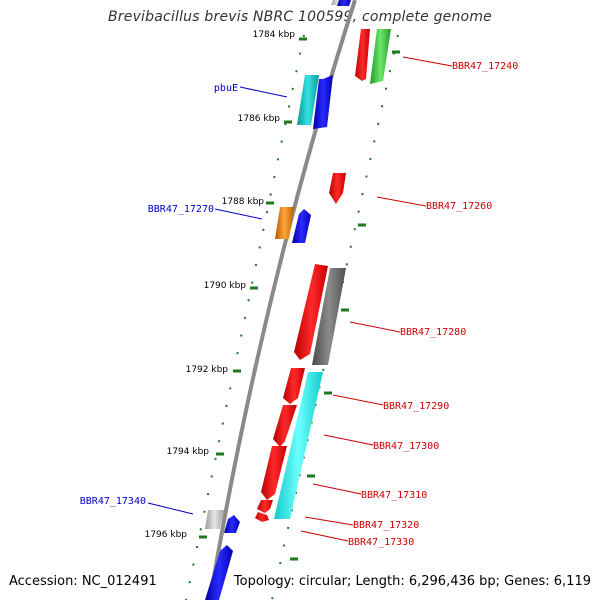  What do you see at coordinates (284, 223) in the screenshot?
I see `gene-feature-orange` at bounding box center [284, 223].